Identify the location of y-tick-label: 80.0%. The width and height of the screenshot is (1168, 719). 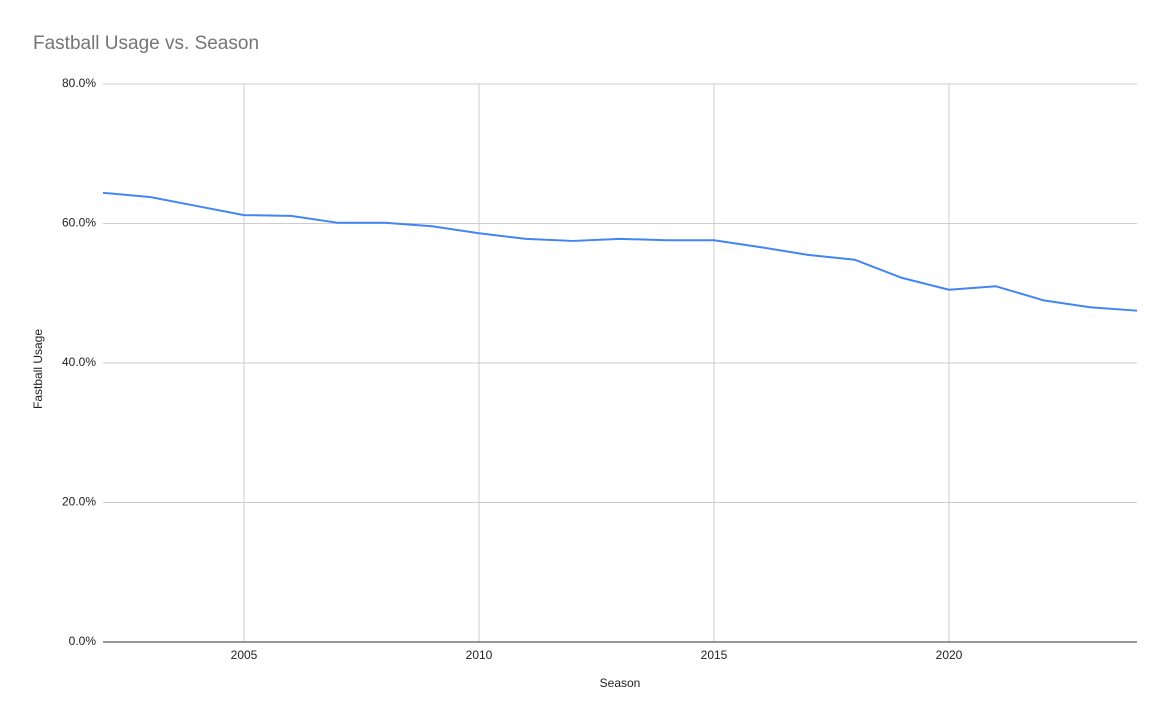
(79, 83).